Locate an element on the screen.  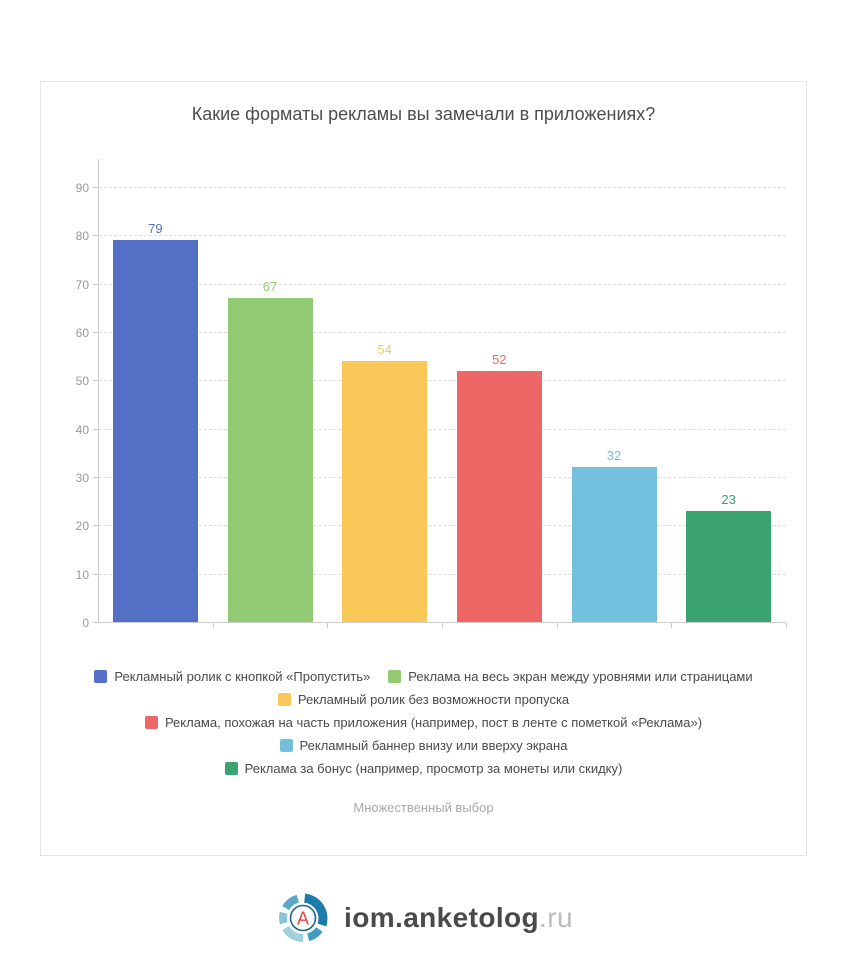
bar-value-label: 52 is located at coordinates (499, 359).